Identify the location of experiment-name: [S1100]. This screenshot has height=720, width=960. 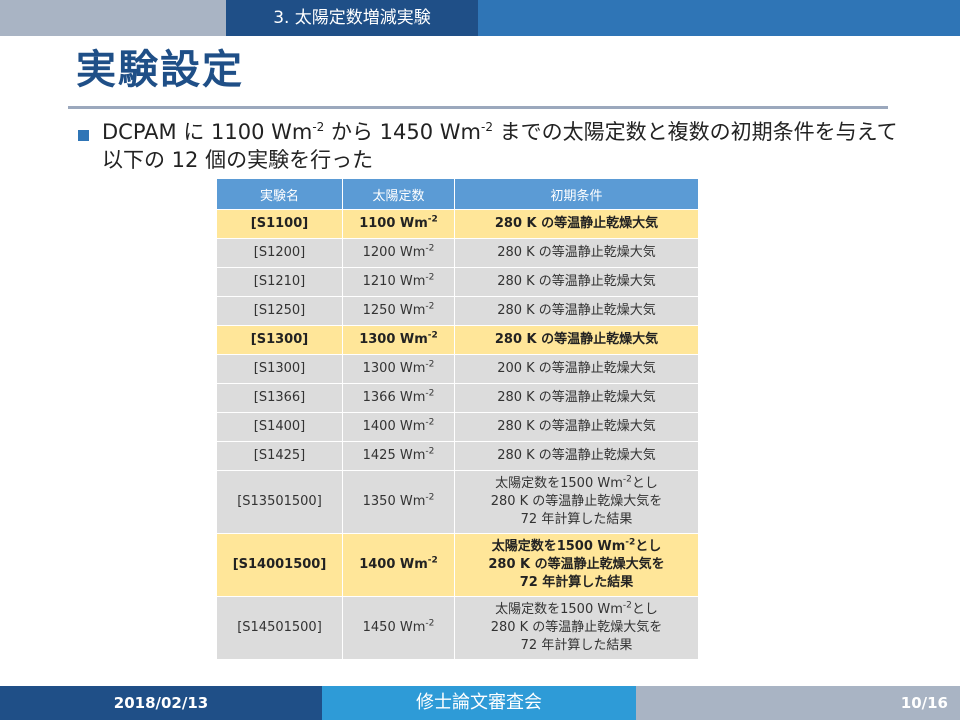
(279, 224).